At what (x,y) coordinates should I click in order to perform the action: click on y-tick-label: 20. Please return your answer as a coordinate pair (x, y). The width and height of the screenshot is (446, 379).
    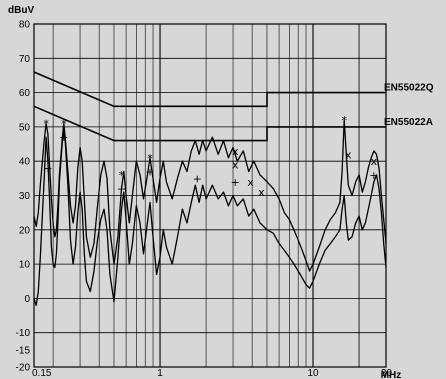
    Looking at the image, I should click on (25, 230).